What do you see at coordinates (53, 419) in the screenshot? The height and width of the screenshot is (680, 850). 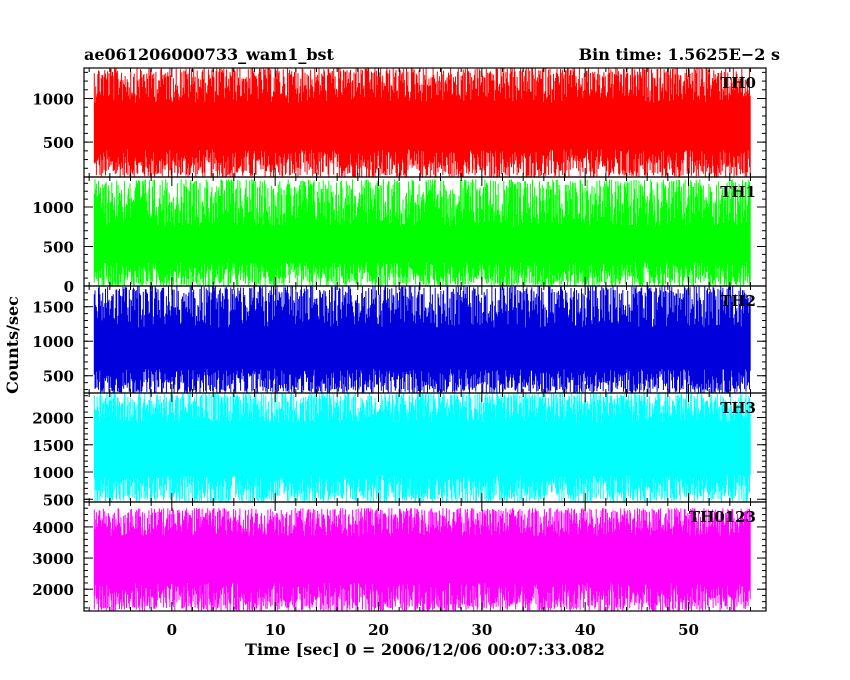 I see `y-tick-label-th3: 2000` at bounding box center [53, 419].